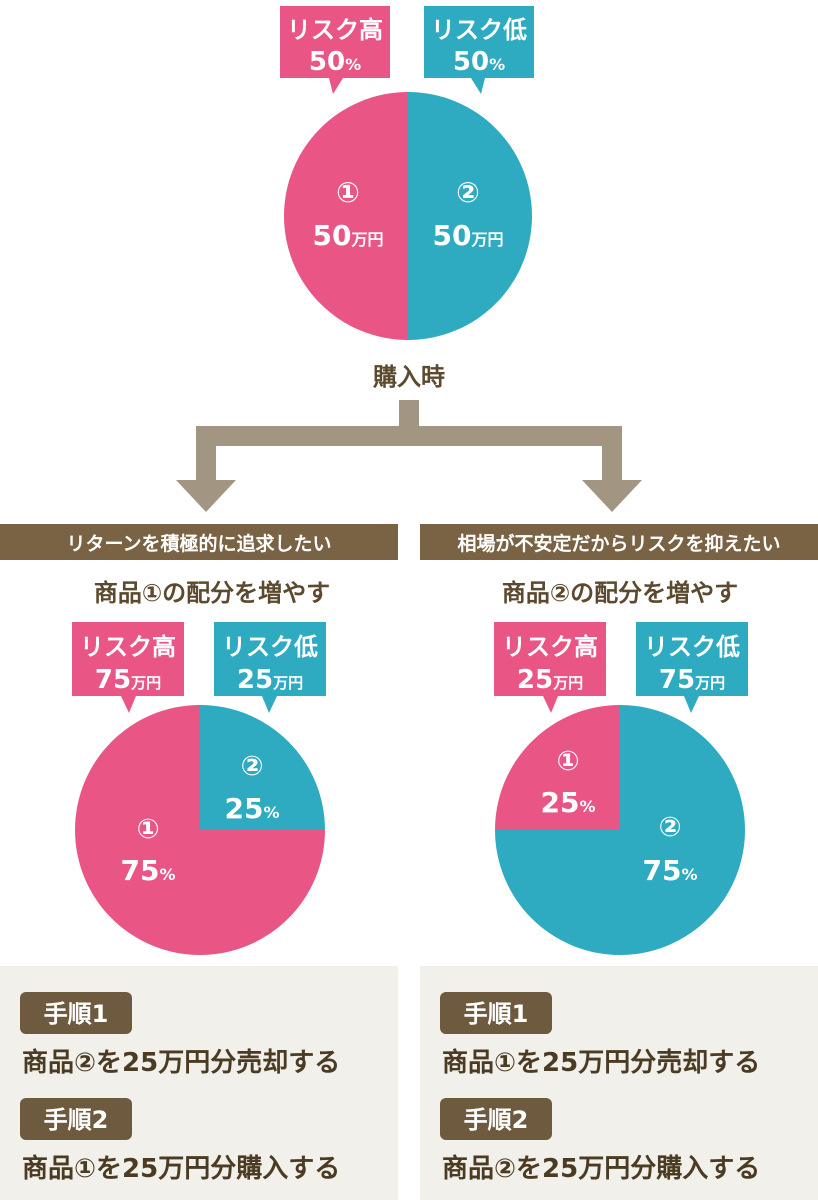 The height and width of the screenshot is (1200, 818). Describe the element at coordinates (287, 683) in the screenshot. I see `callout-left-low-unit: 万円` at that location.